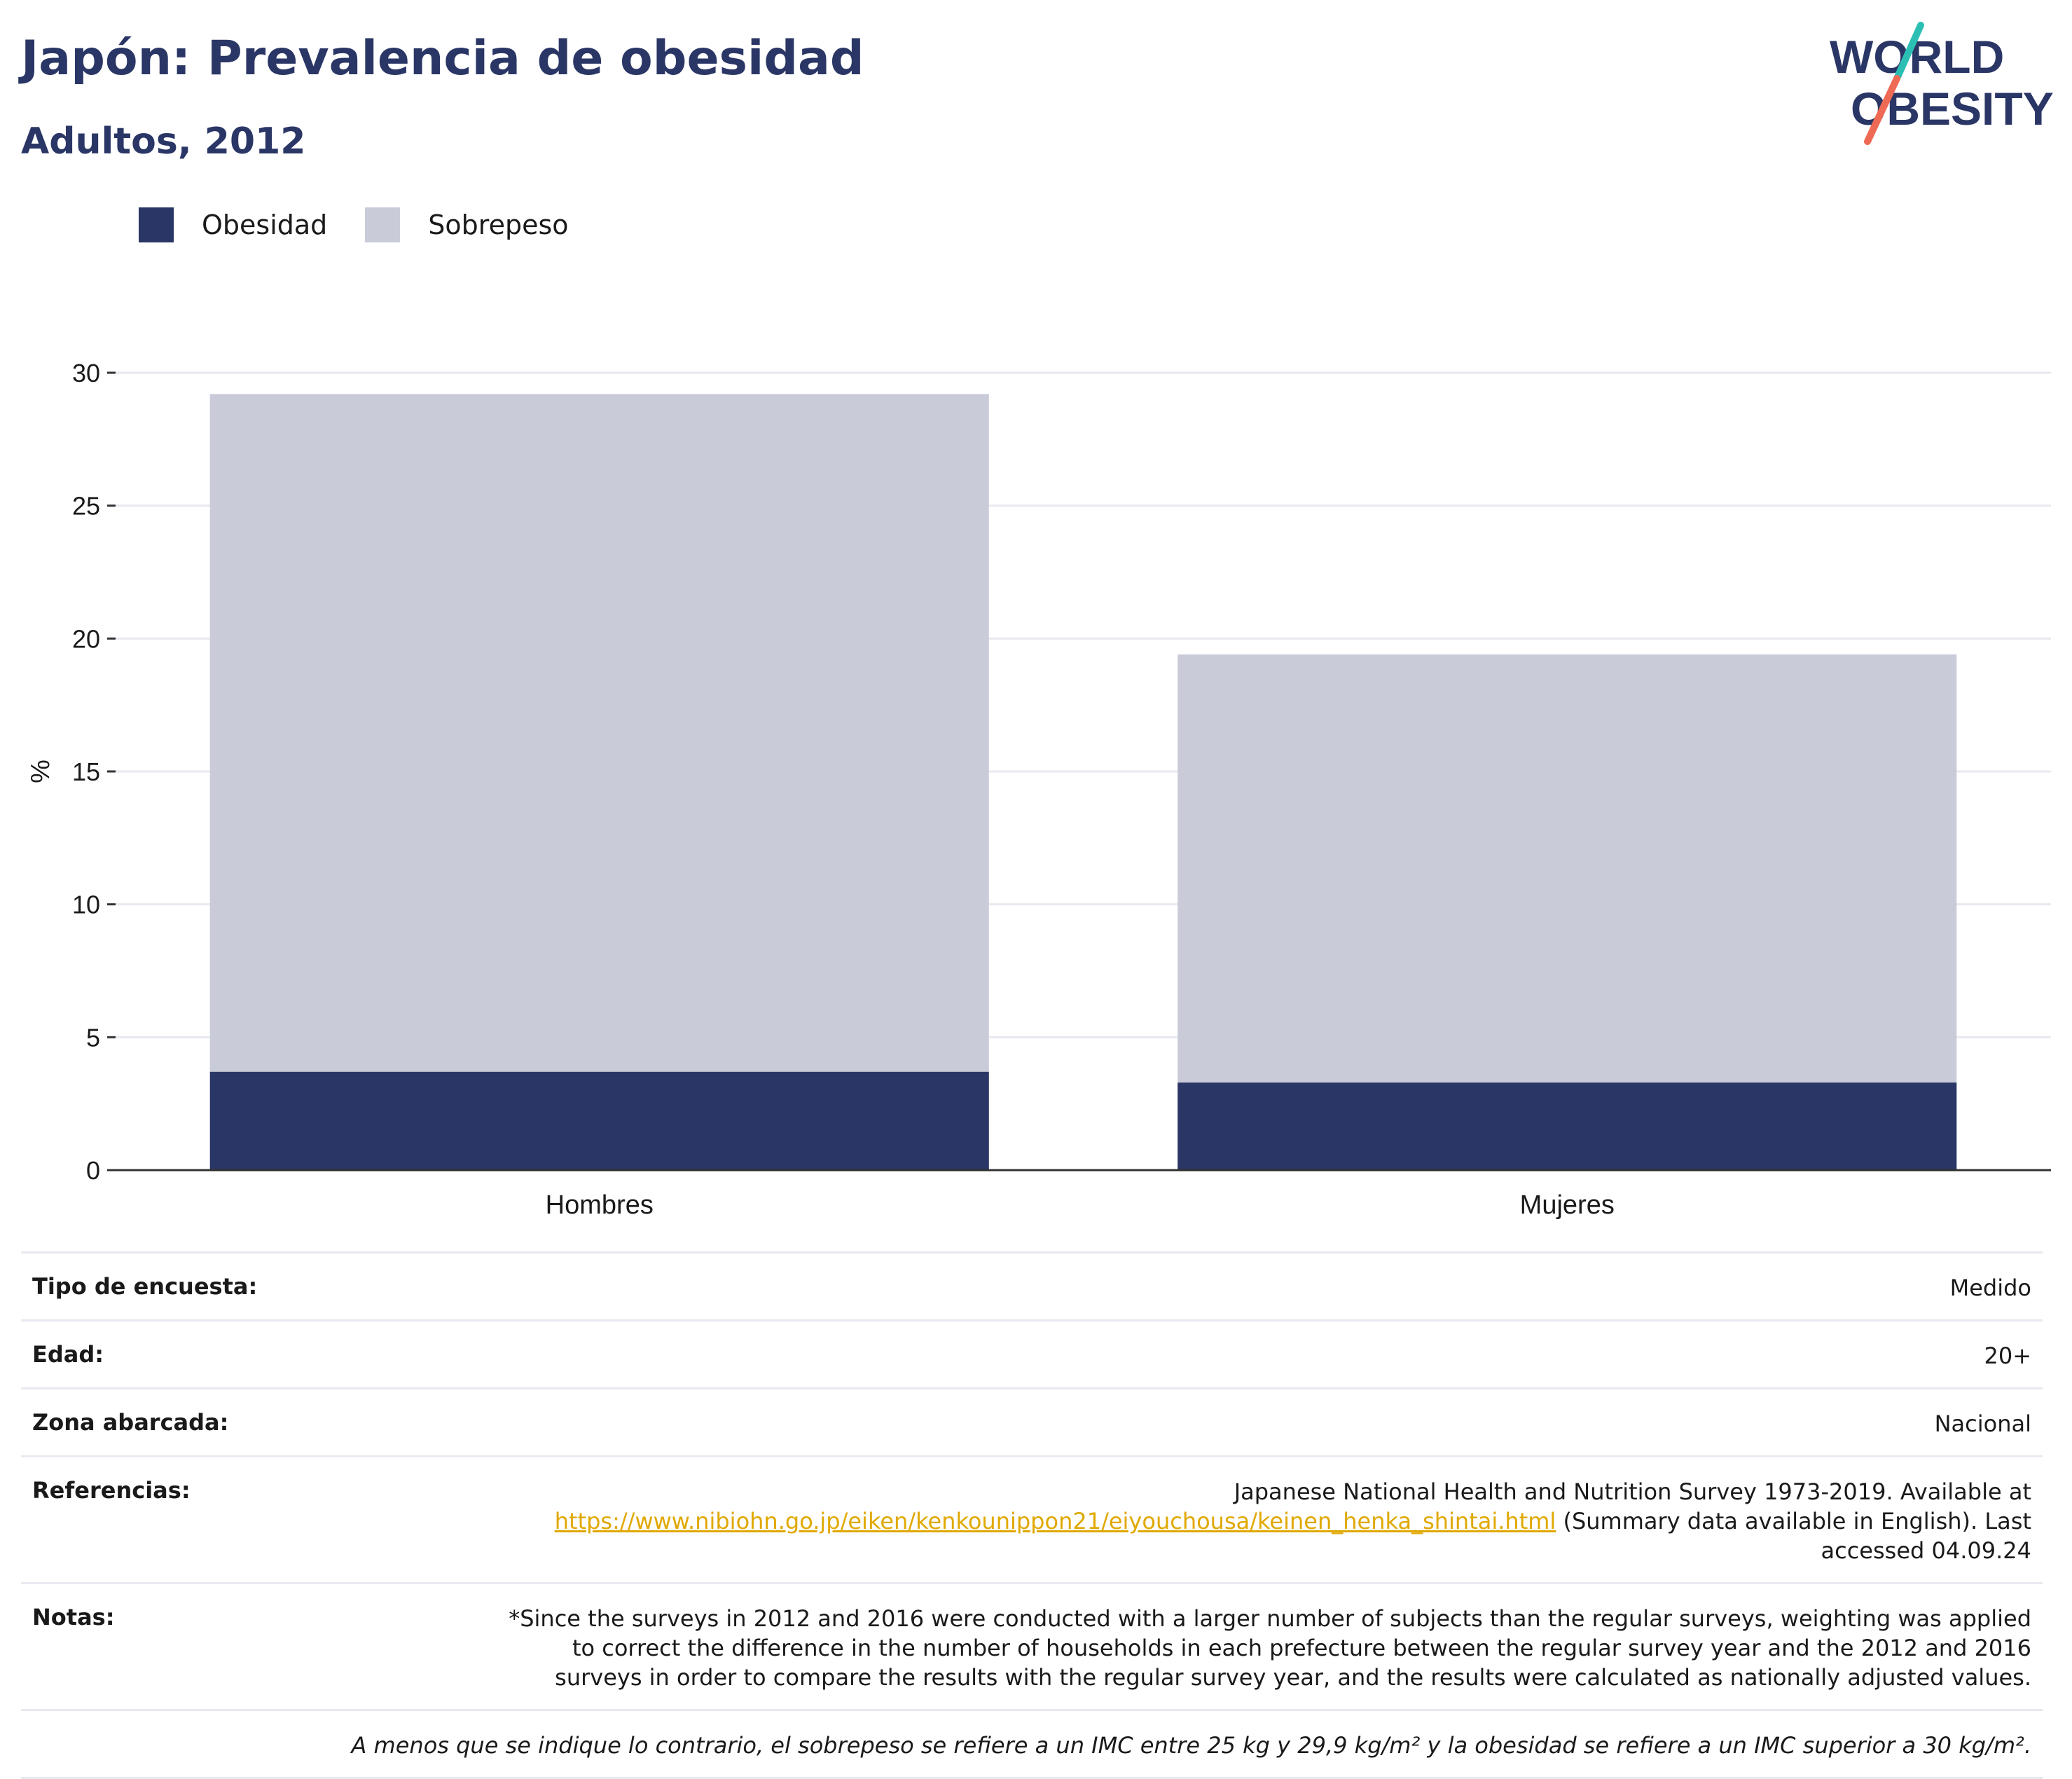 This screenshot has height=1779, width=2072. Describe the element at coordinates (599, 733) in the screenshot. I see `bar-hombres-sobrepeso` at that location.